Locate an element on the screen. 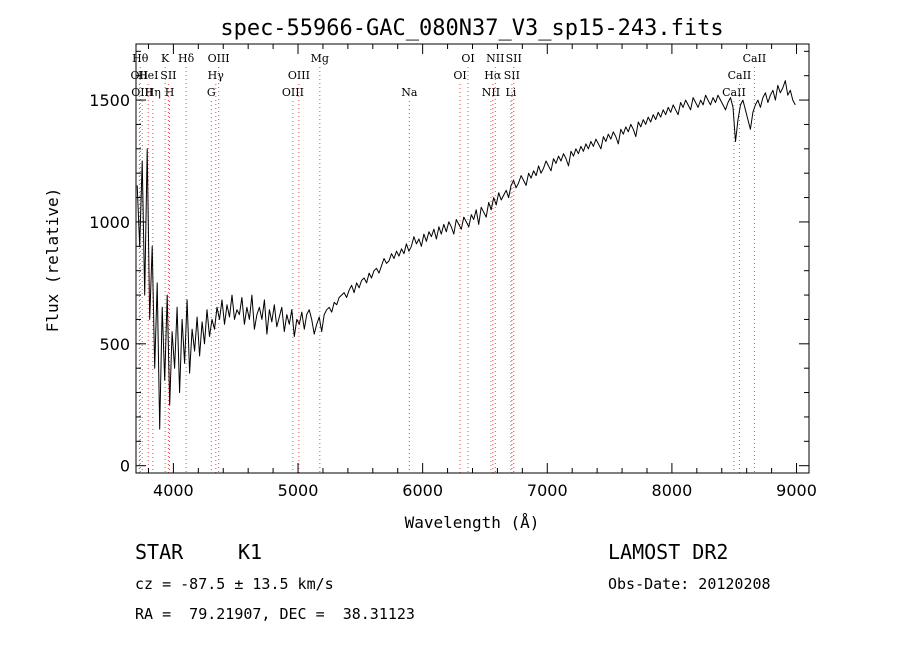  line-marker-label: H is located at coordinates (170, 92).